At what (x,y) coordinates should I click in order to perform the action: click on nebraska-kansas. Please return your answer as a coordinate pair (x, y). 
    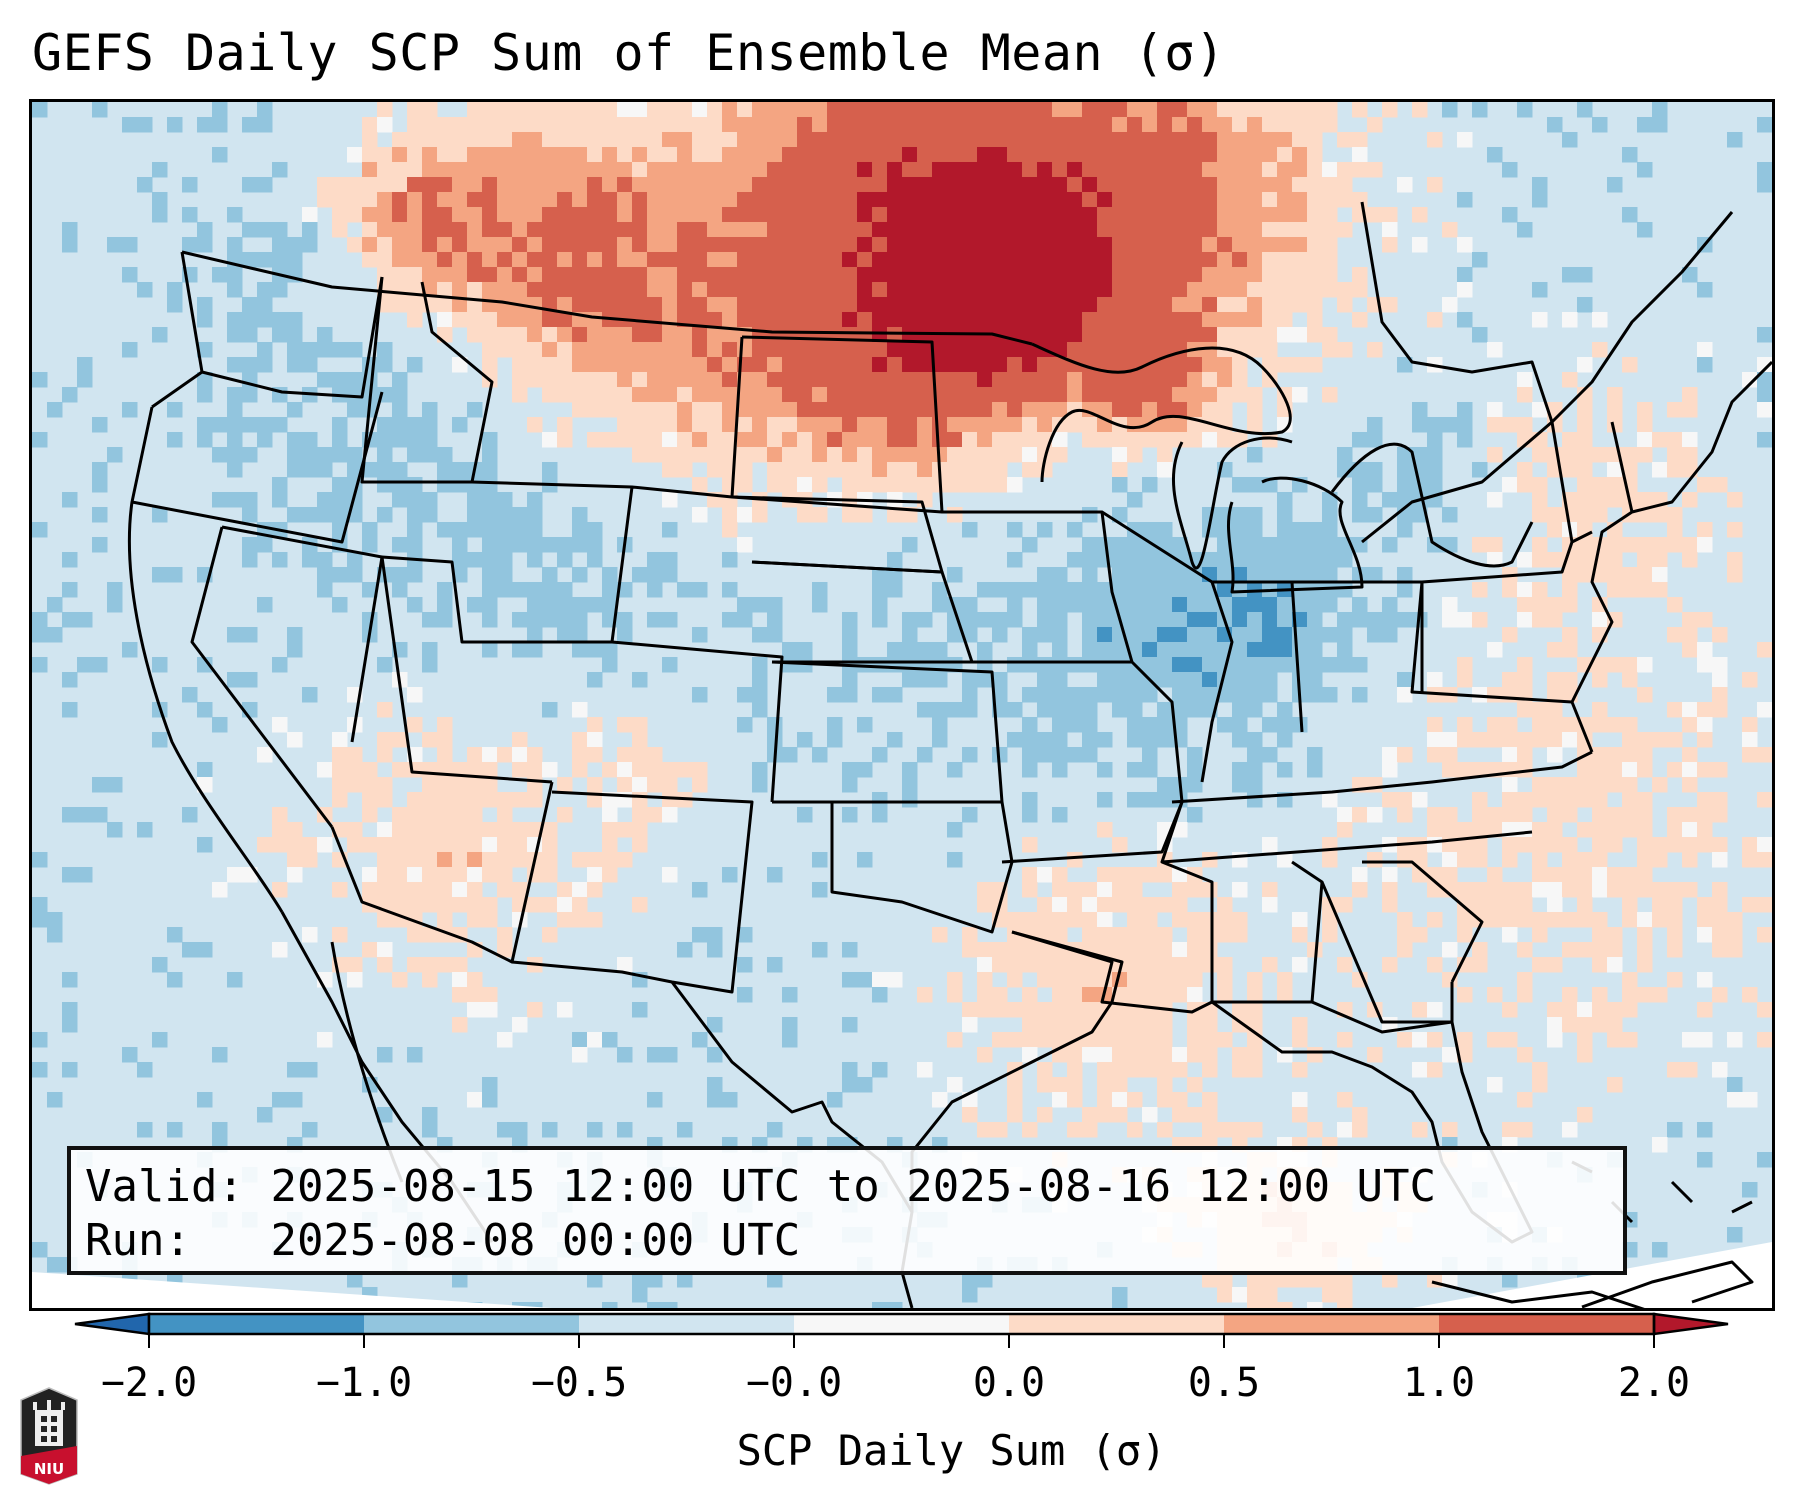
    Looking at the image, I should click on (877, 682).